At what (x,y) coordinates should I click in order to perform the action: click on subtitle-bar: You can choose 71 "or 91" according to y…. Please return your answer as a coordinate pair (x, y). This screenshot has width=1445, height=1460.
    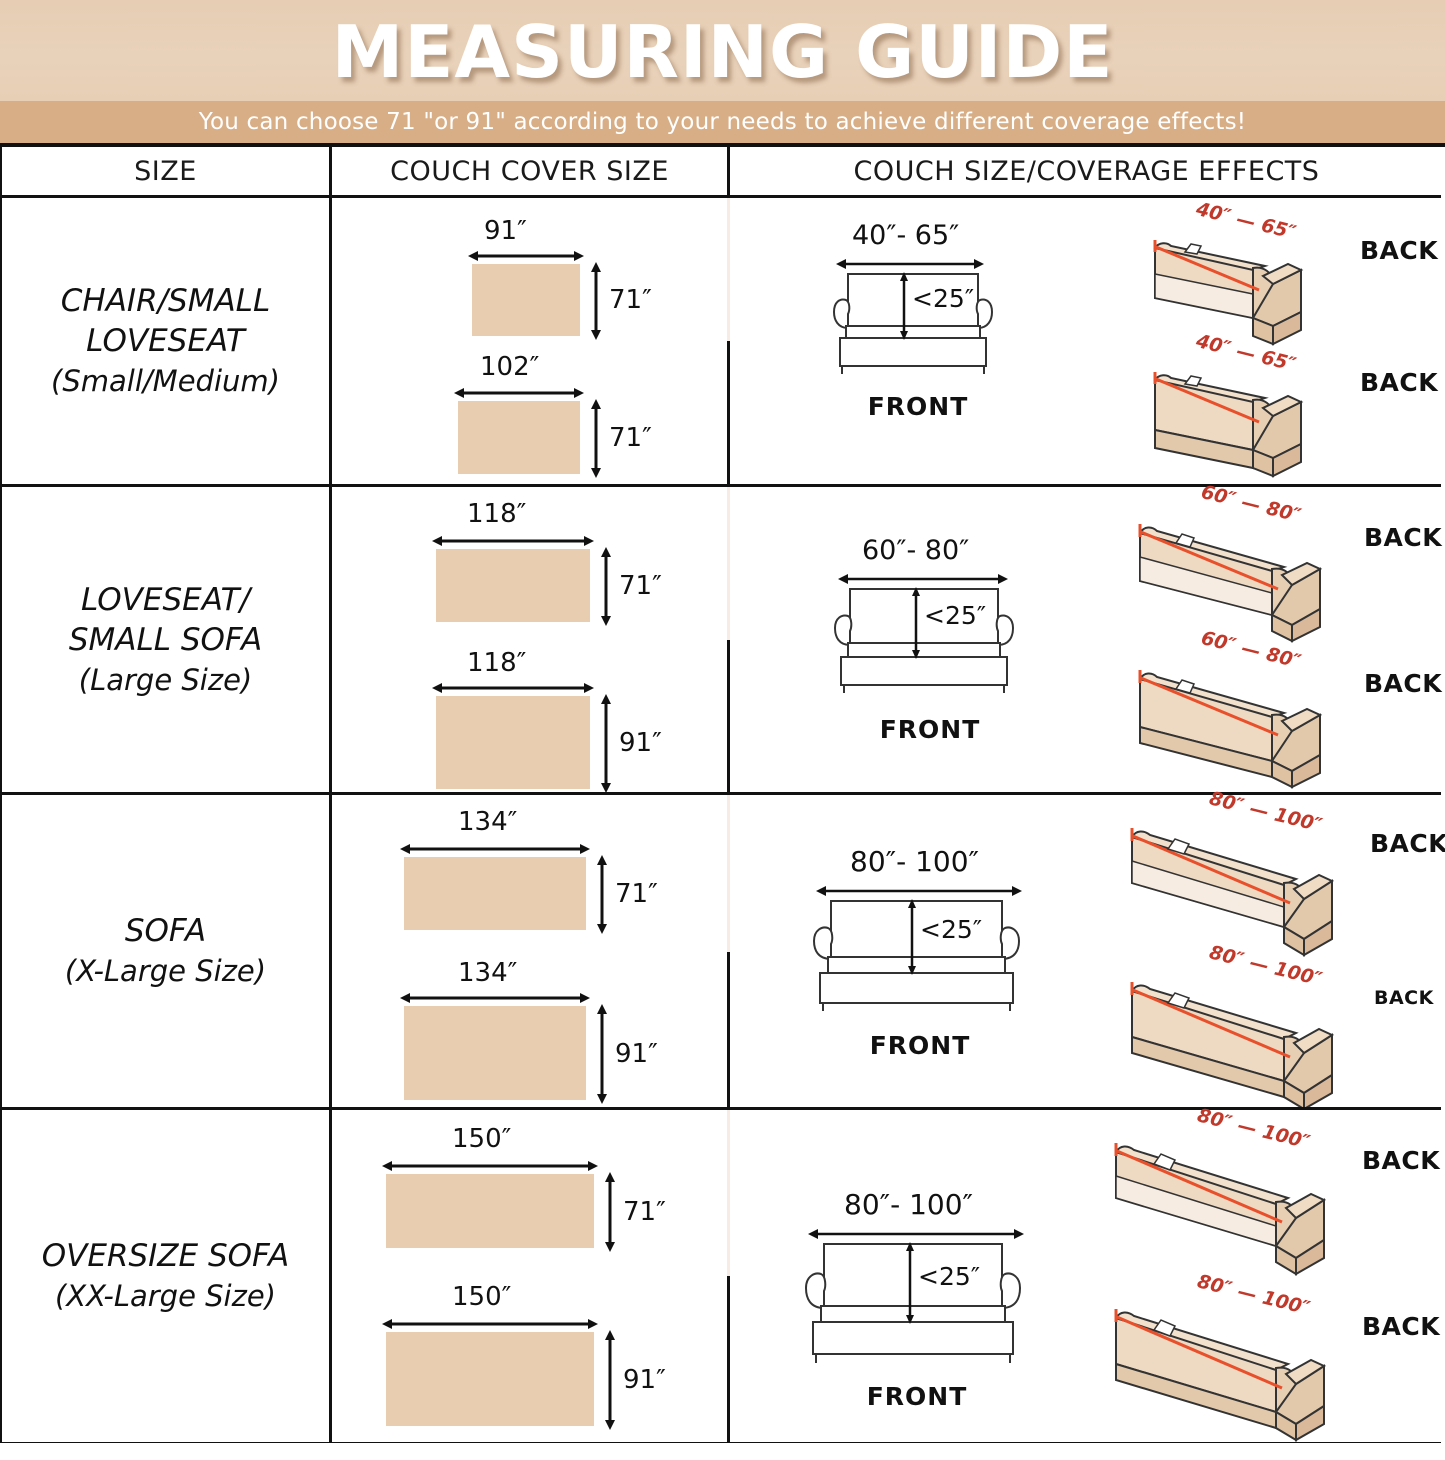
    Looking at the image, I should click on (722, 124).